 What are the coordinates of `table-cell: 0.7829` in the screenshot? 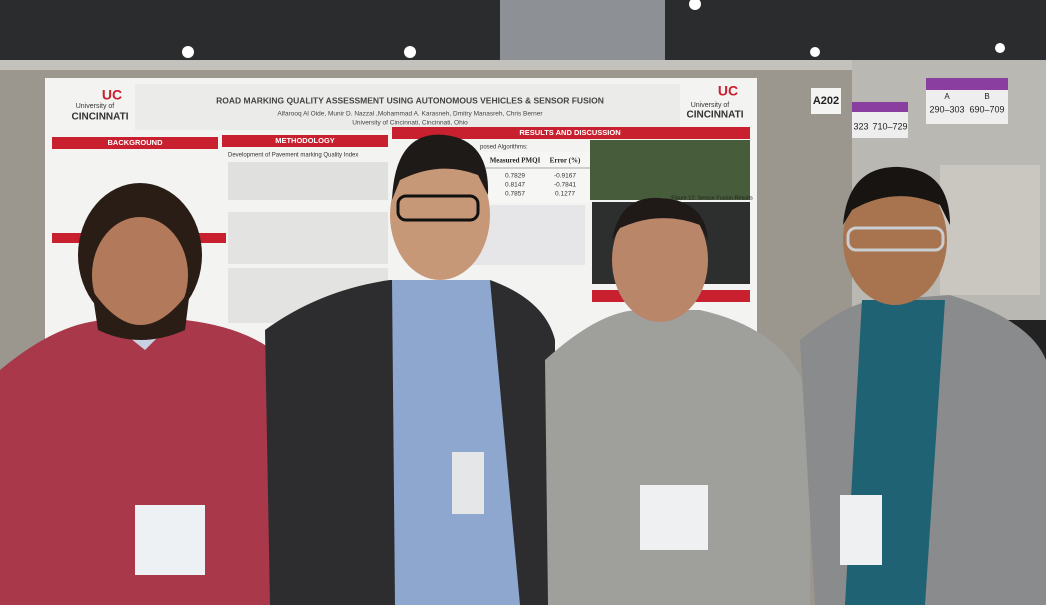 It's located at (515, 176).